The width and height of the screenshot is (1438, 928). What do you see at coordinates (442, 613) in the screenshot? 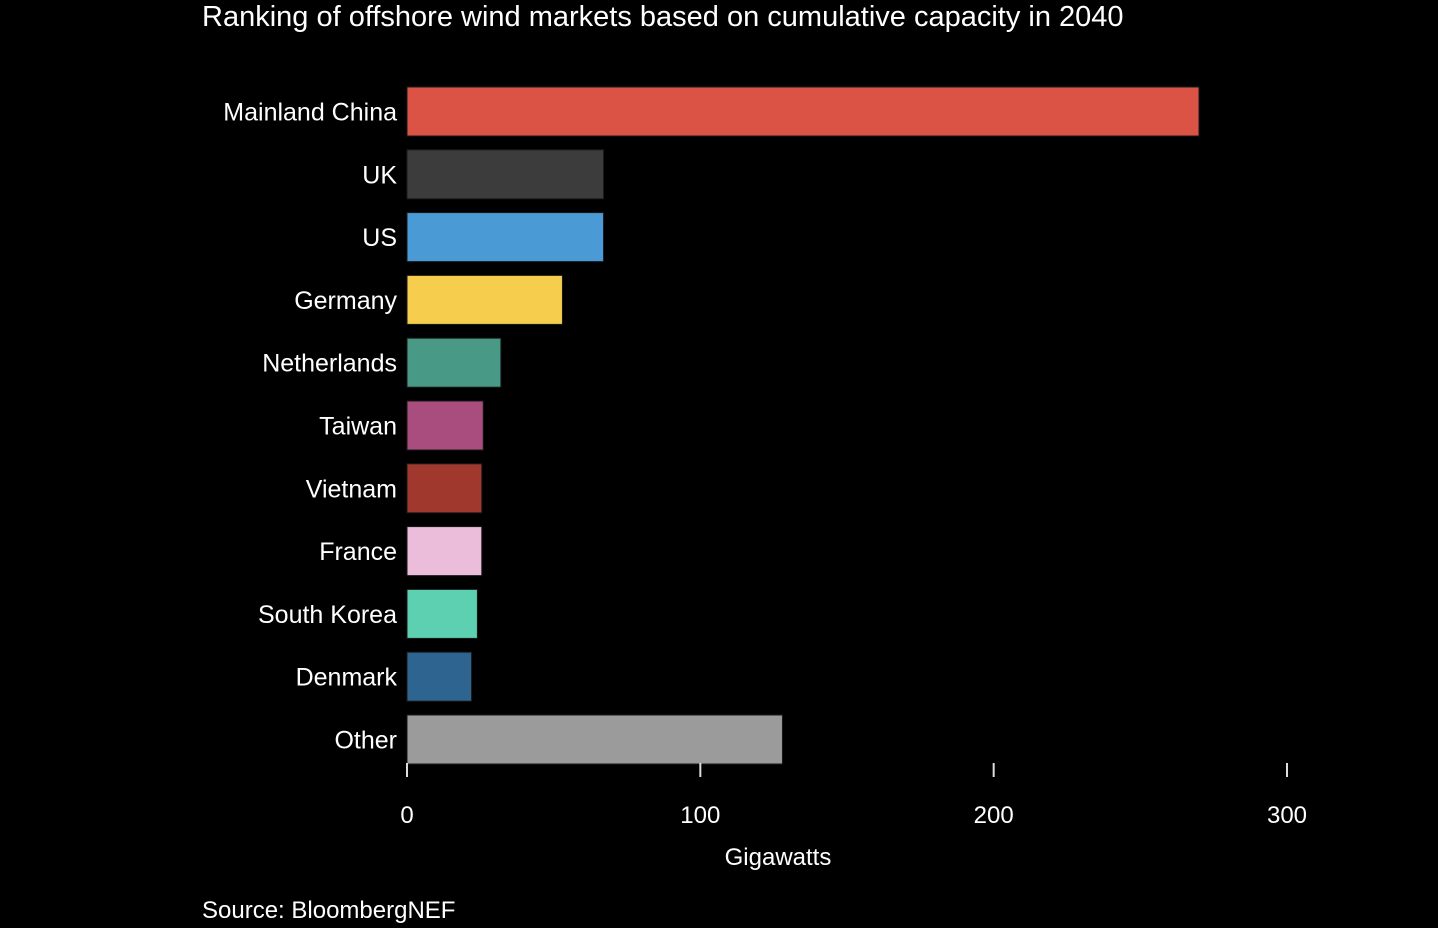
I see `bar-south-korea` at bounding box center [442, 613].